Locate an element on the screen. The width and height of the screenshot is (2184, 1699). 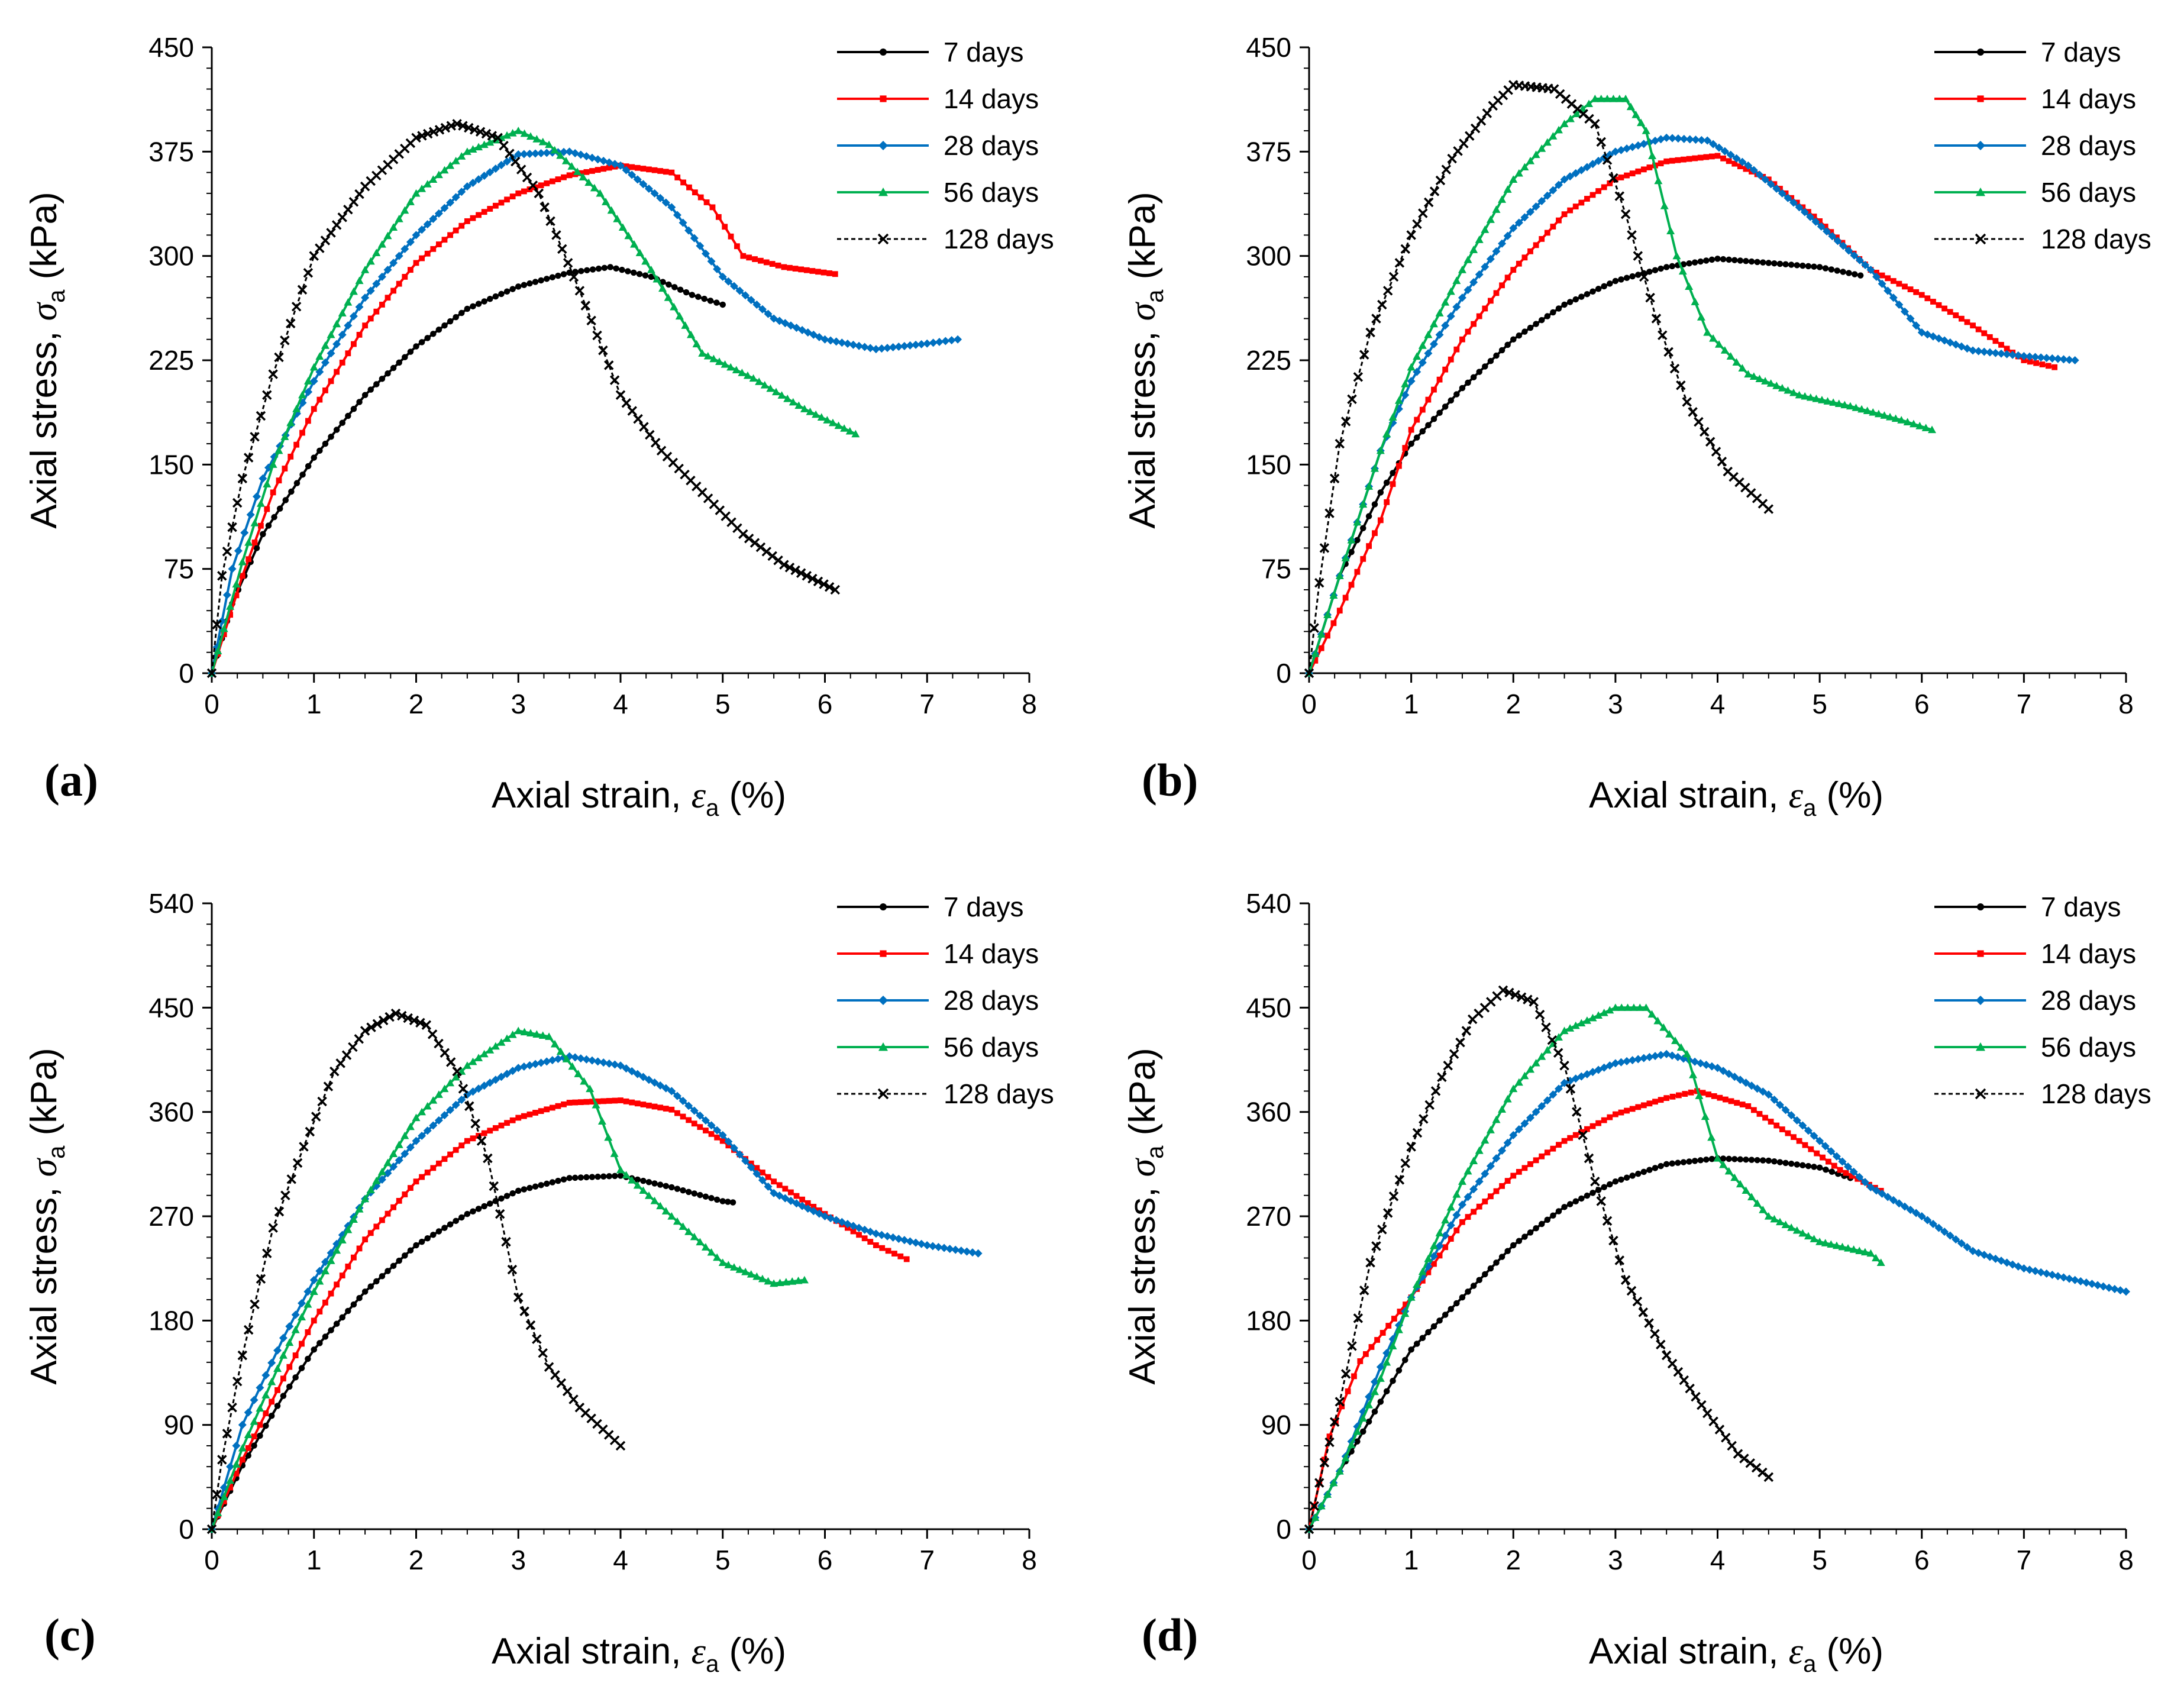
legend-label: 14 days is located at coordinates (2088, 953).